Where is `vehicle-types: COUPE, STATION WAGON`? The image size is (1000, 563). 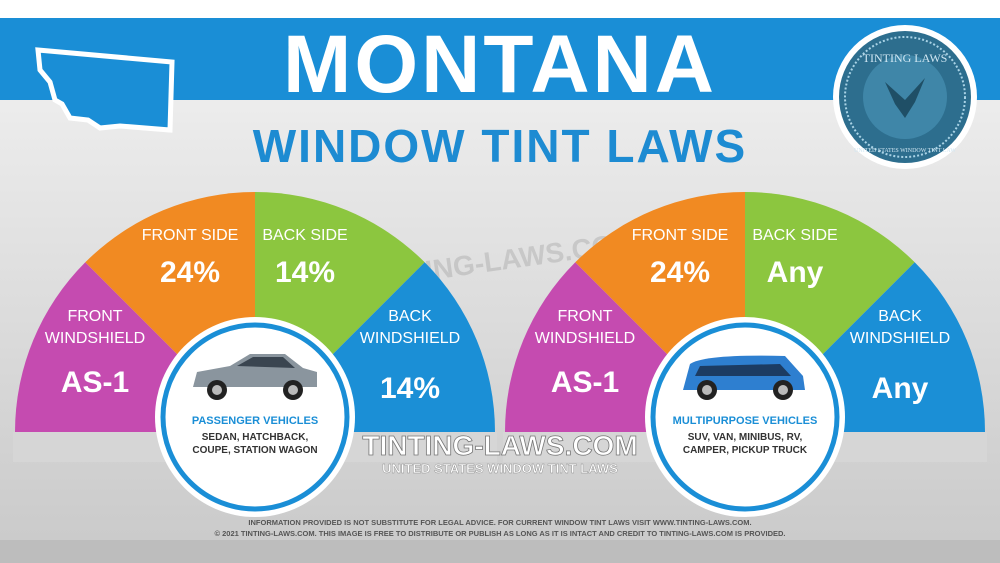
vehicle-types: COUPE, STATION WAGON is located at coordinates (254, 450).